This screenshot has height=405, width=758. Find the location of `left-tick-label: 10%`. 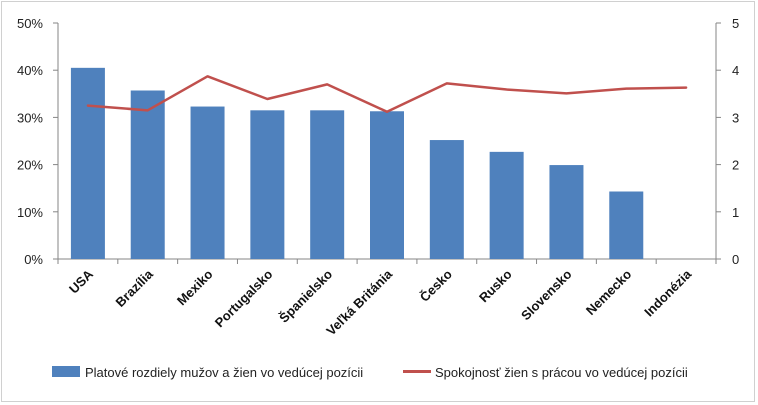

left-tick-label: 10% is located at coordinates (30, 212).